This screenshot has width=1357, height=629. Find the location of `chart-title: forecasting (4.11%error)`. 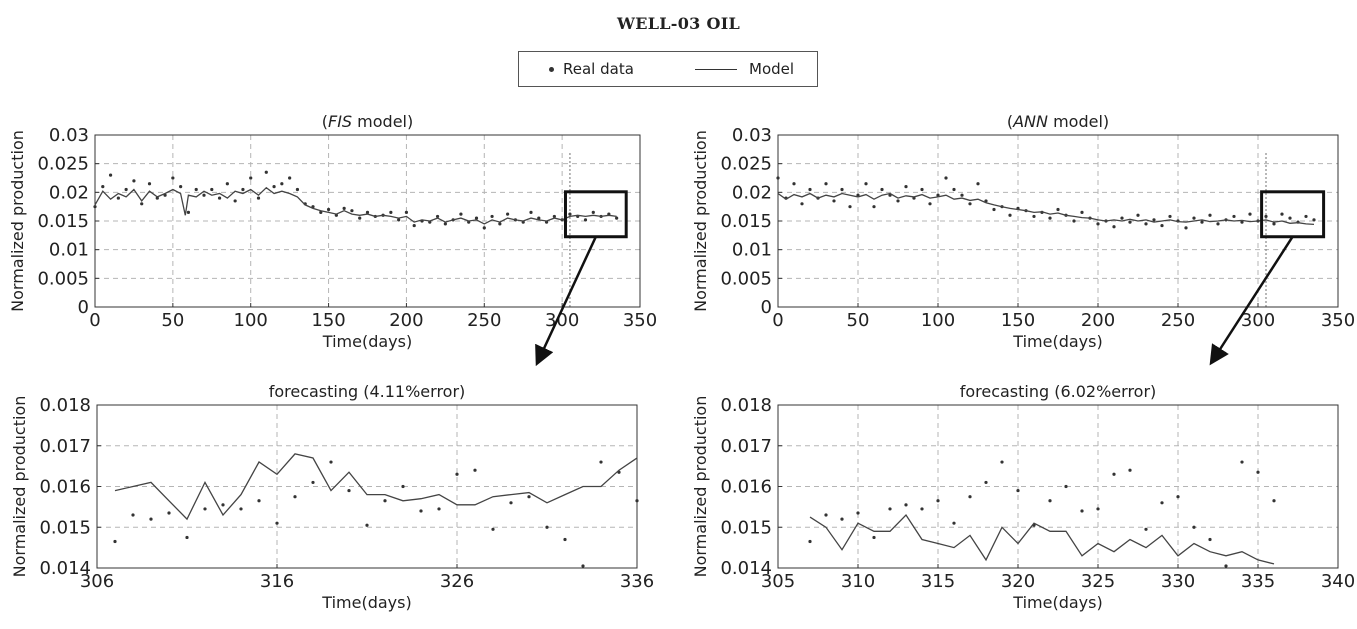

chart-title: forecasting (4.11%error) is located at coordinates (367, 391).